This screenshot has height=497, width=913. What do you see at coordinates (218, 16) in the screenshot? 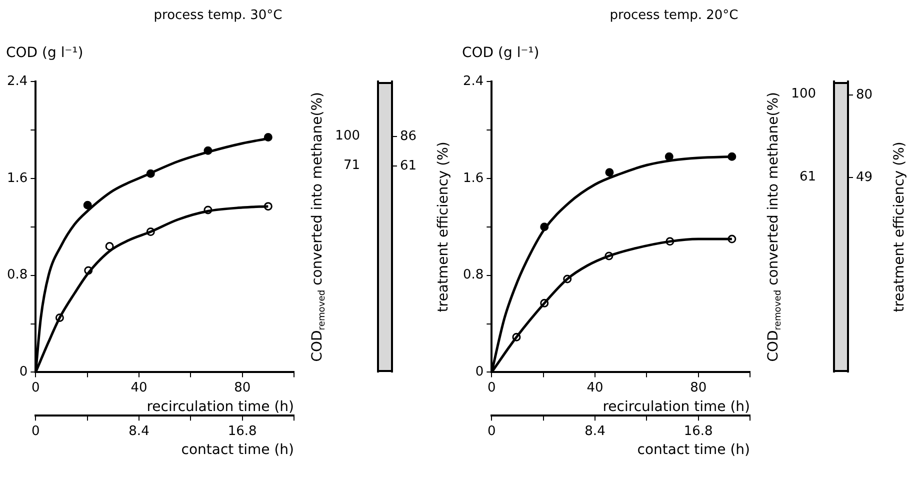
I see `chart-title: process temp. 30°C` at bounding box center [218, 16].